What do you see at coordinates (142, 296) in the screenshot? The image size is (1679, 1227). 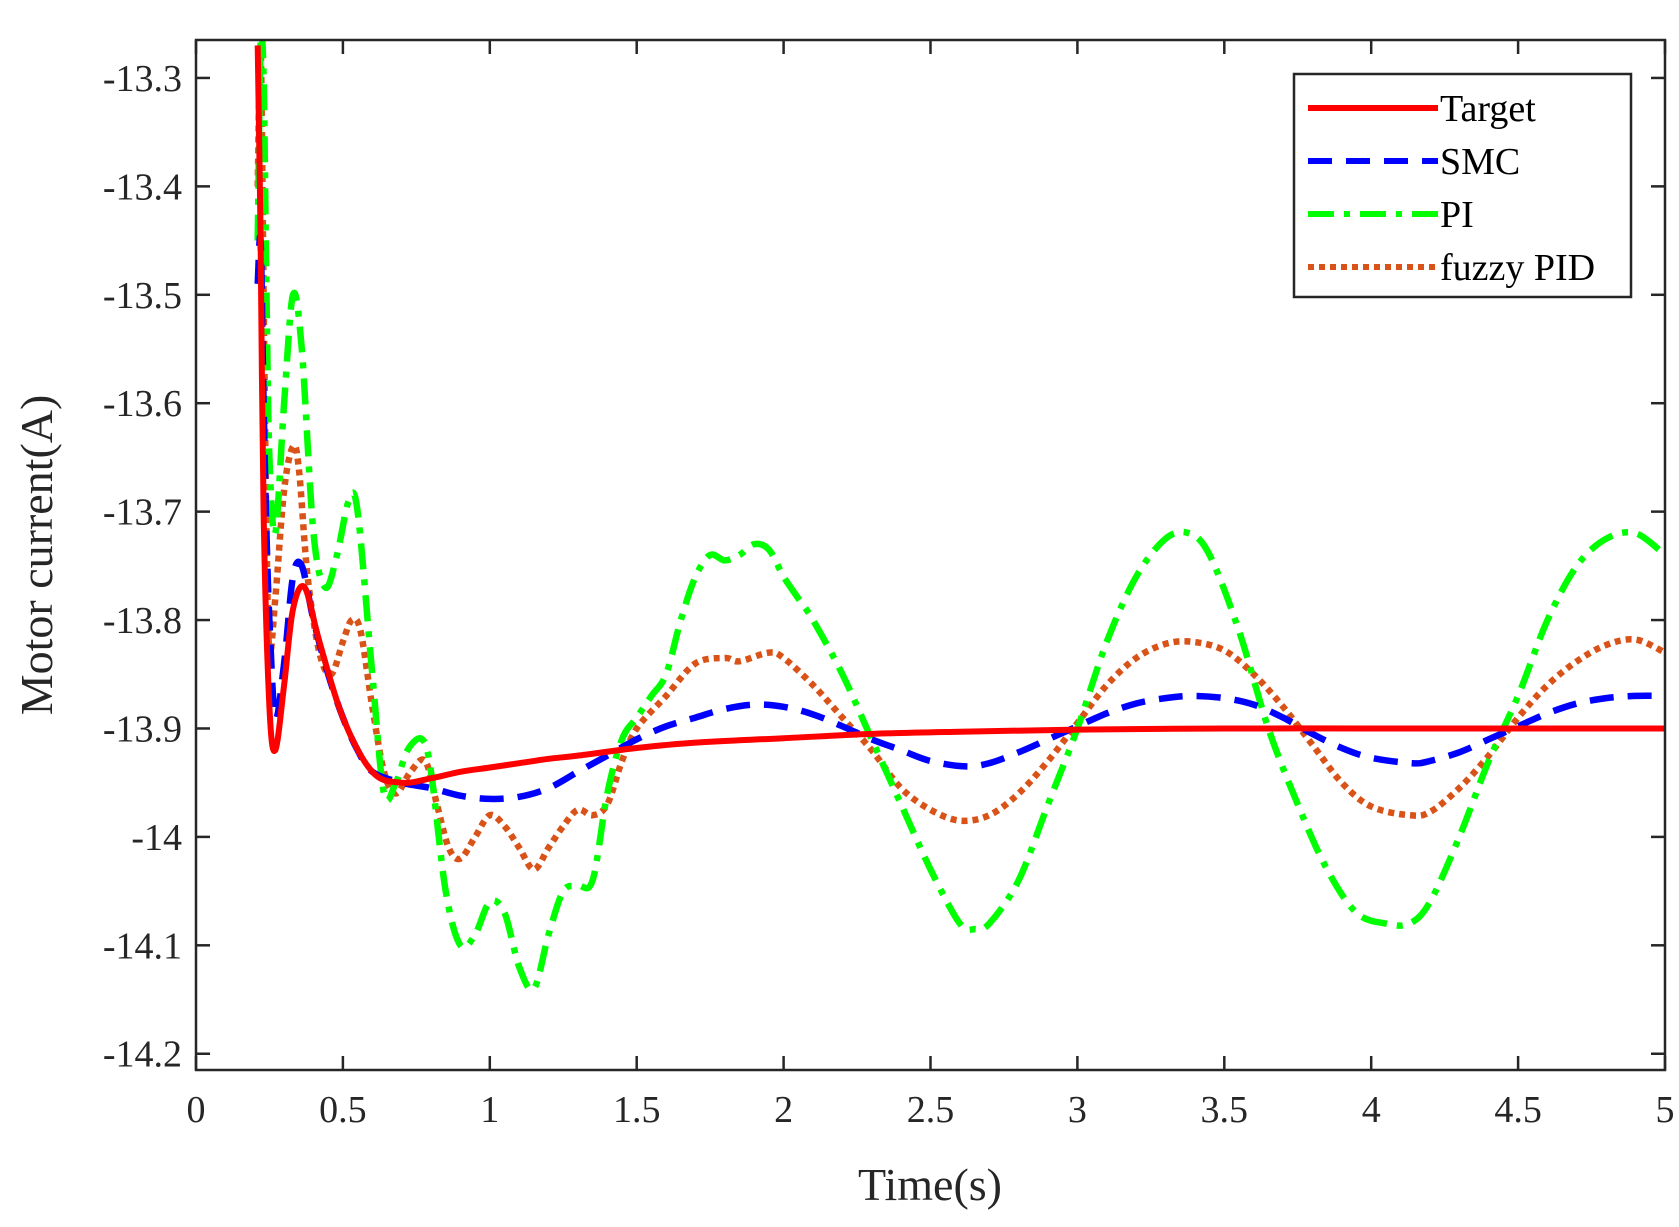 I see `y-tick-label: -13.5` at bounding box center [142, 296].